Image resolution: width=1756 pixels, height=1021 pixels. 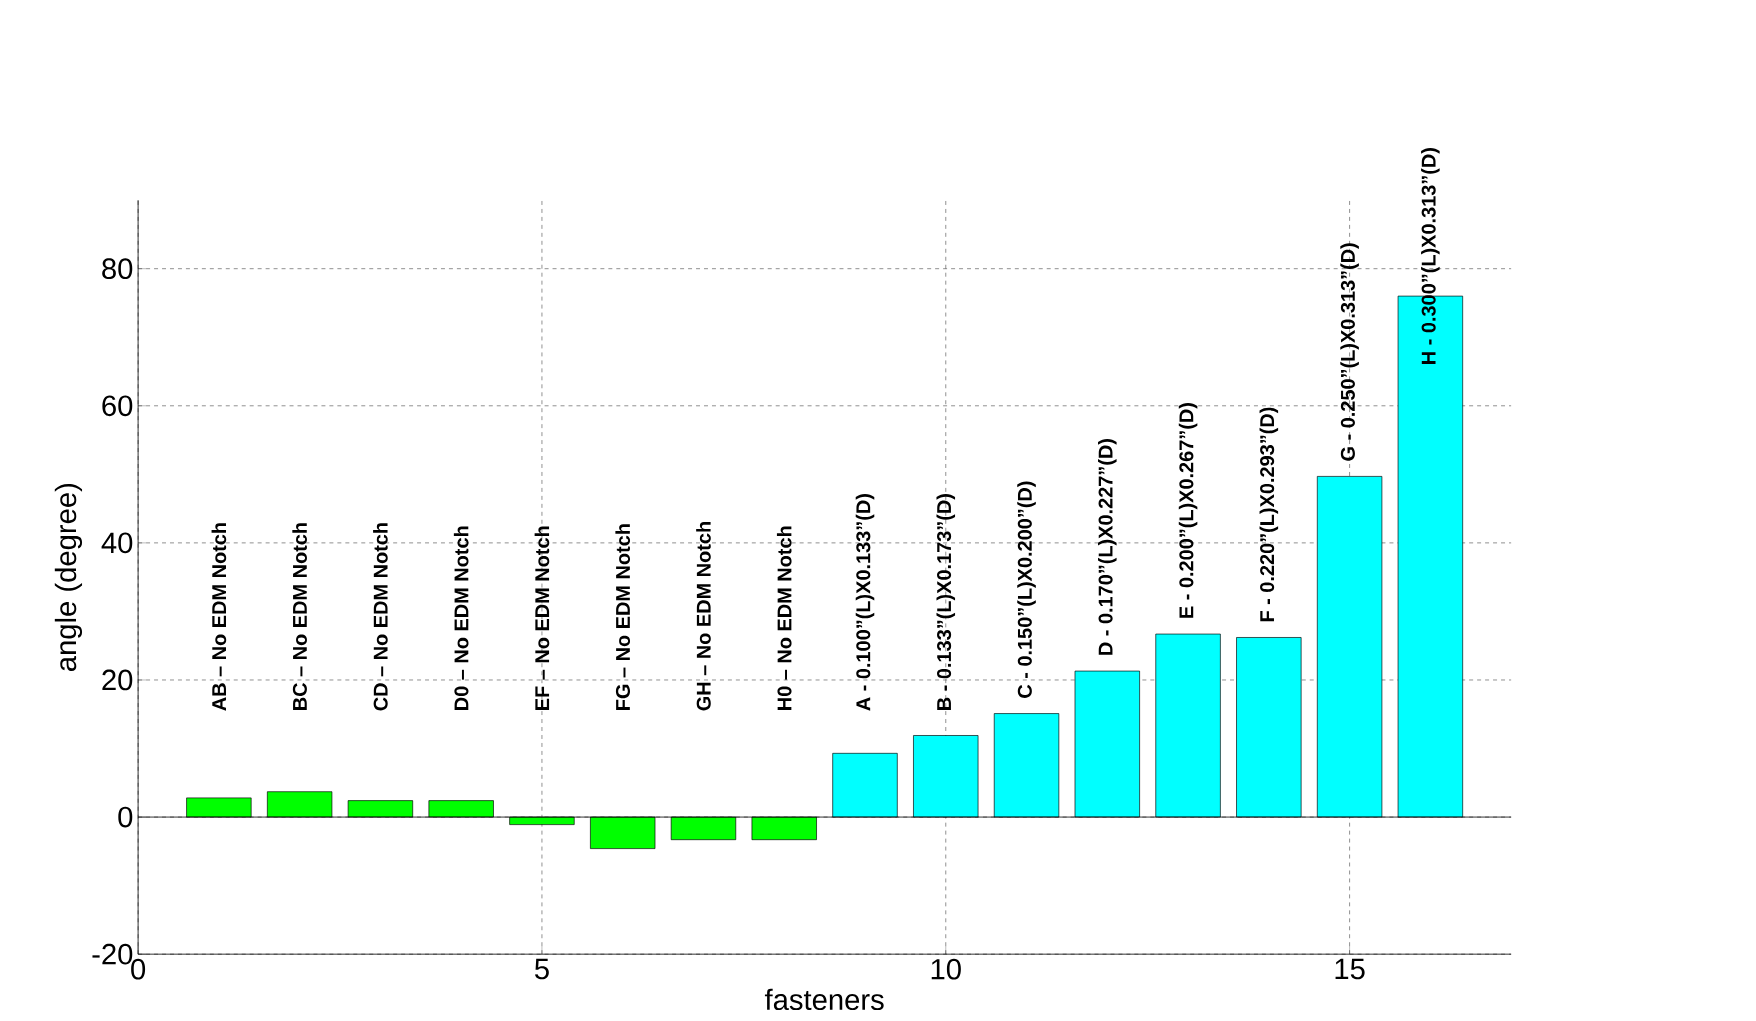 I want to click on annotation: F - 0.220”(L)X0.293”(D), so click(x=1269, y=514).